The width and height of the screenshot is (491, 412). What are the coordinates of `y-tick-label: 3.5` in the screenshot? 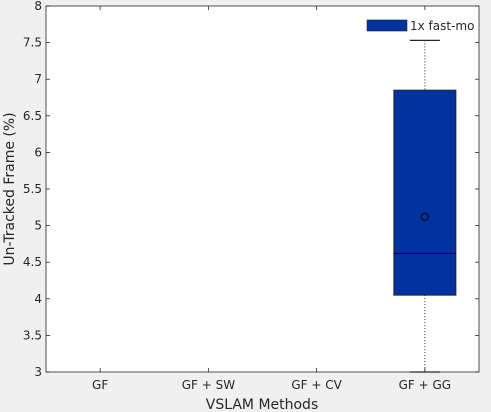 It's located at (32, 335).